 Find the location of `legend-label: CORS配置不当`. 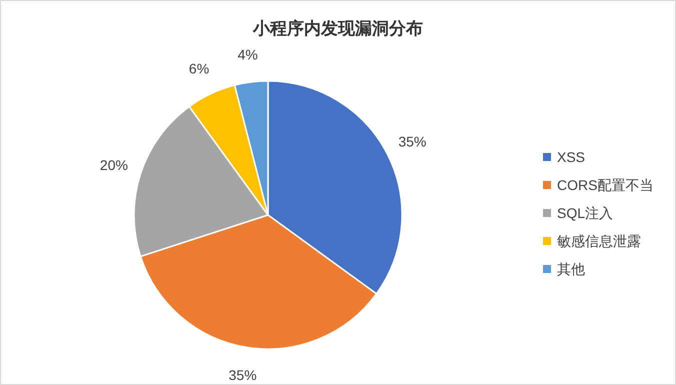

legend-label: CORS配置不当 is located at coordinates (605, 185).